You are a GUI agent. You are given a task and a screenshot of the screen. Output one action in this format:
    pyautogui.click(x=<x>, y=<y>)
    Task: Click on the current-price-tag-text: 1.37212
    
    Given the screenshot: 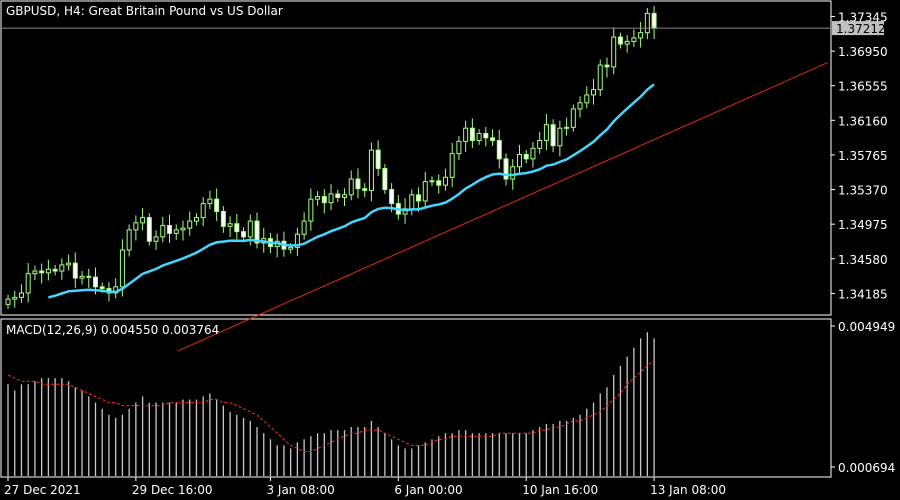 What is the action you would take?
    pyautogui.click(x=861, y=29)
    